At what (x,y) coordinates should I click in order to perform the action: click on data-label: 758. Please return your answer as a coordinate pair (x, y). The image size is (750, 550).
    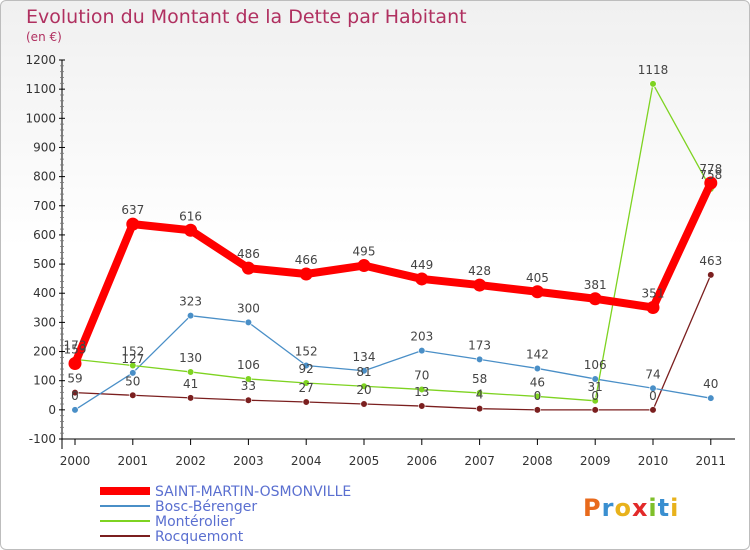
    Looking at the image, I should click on (710, 175).